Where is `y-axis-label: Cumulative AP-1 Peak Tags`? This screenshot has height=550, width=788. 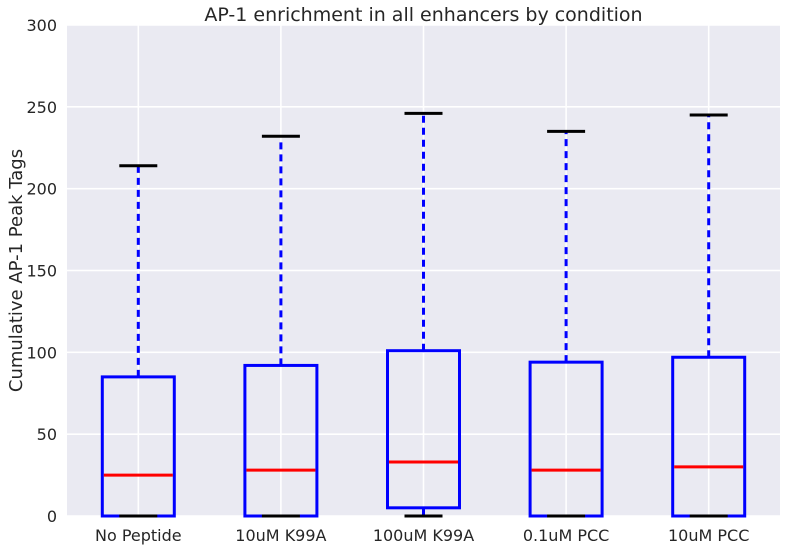 y-axis-label: Cumulative AP-1 Peak Tags is located at coordinates (16, 270).